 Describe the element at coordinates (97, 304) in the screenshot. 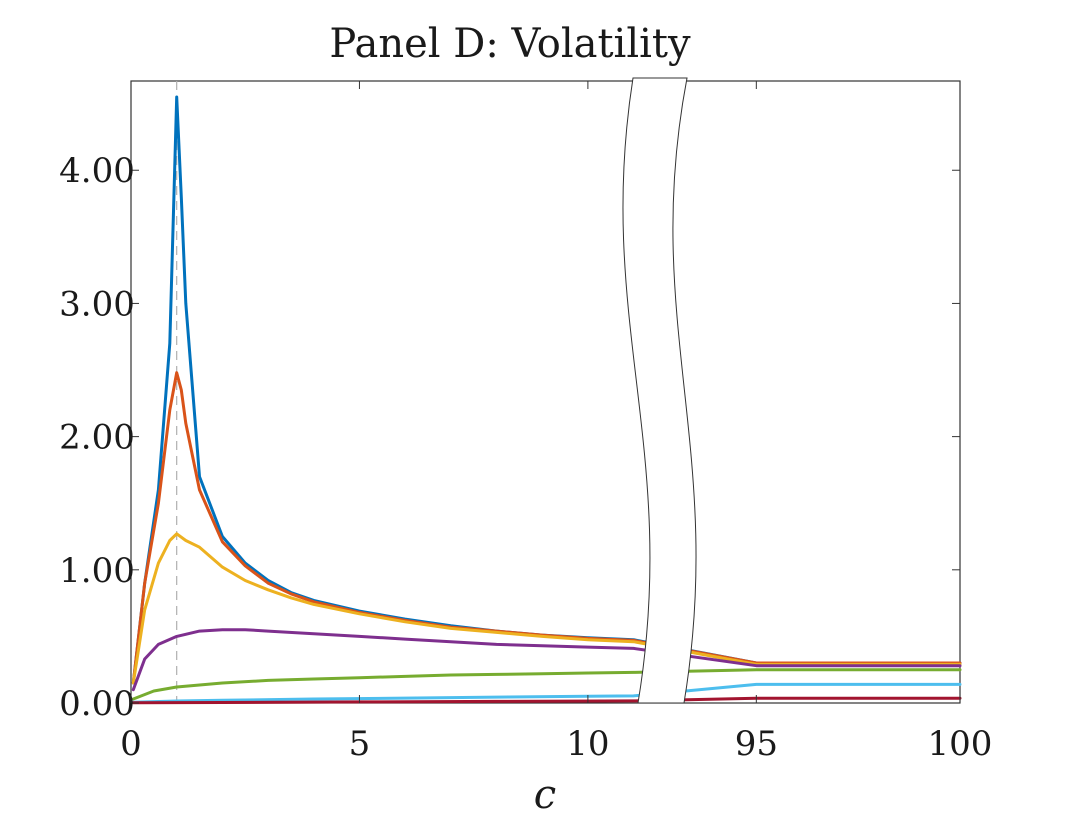

I see `y-tick-label: 3.00` at that location.